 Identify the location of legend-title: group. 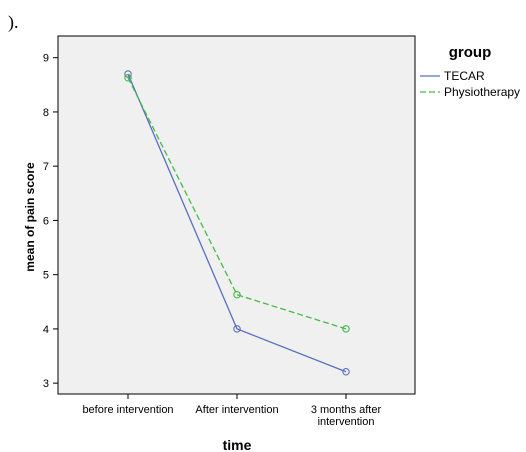
(470, 52).